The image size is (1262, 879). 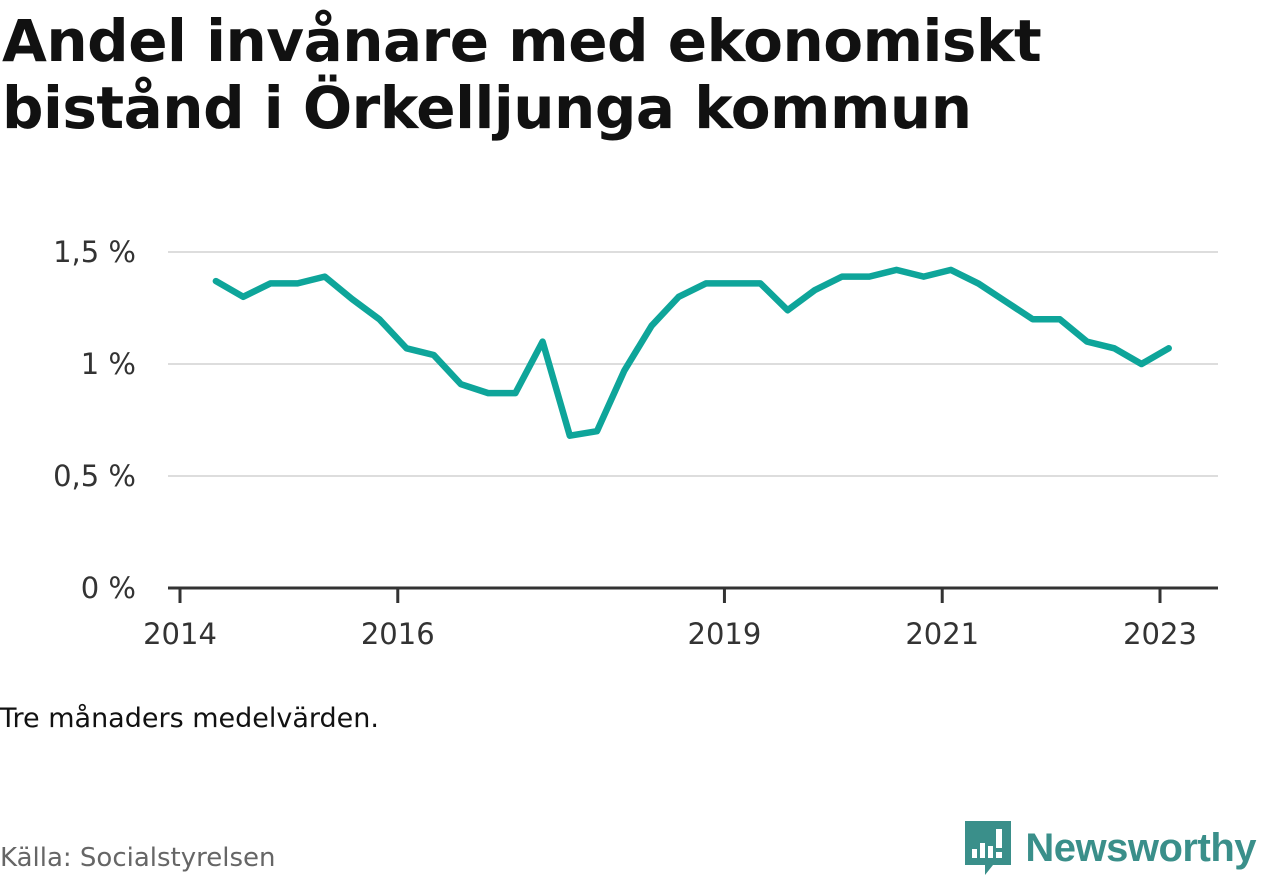 I want to click on y-axis-tick-labels: 0 % 0,5 % 1 % 1,5 %, so click(x=94, y=420).